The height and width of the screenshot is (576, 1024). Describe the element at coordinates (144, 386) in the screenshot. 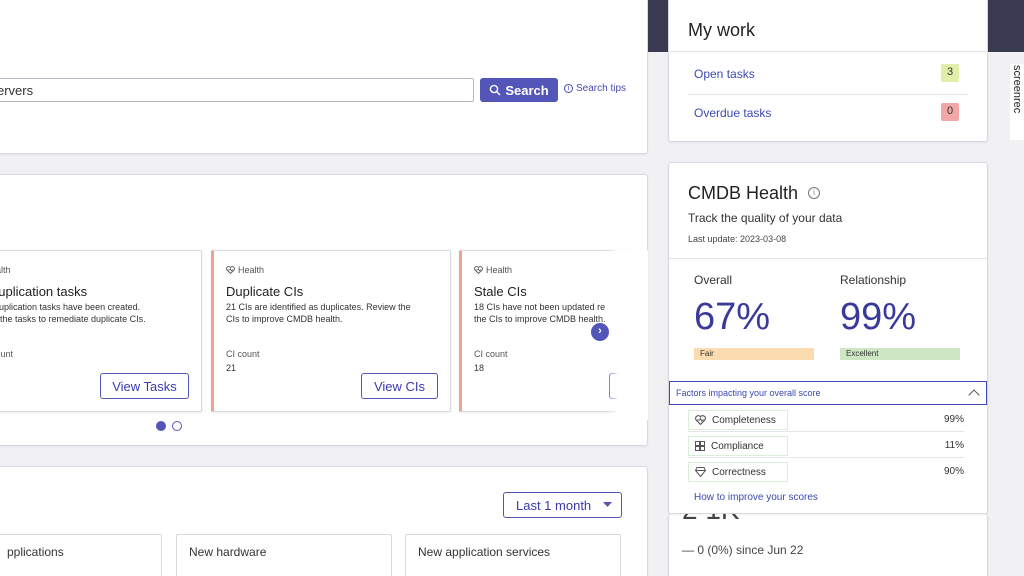

I see `view-tasks-button: View Tasks` at that location.